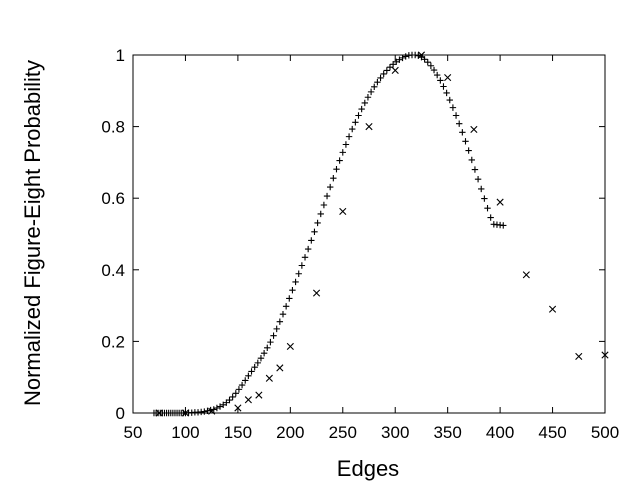  What do you see at coordinates (447, 432) in the screenshot?
I see `x-tick-label: 350` at bounding box center [447, 432].